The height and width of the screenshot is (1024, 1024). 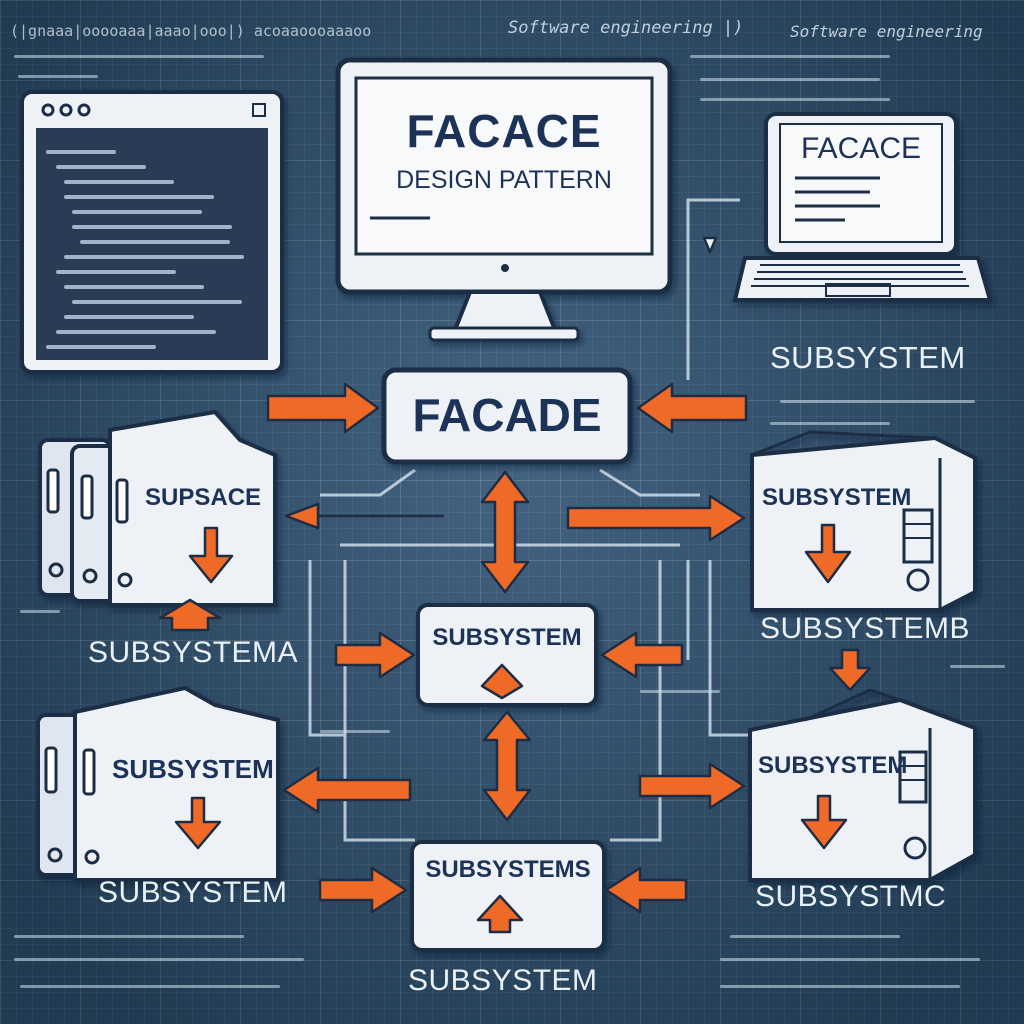 I want to click on header-text-left: (|gnaaa|ooooaaa|aaao|ooo|) acoaaoooaaaoo, so click(x=191, y=31).